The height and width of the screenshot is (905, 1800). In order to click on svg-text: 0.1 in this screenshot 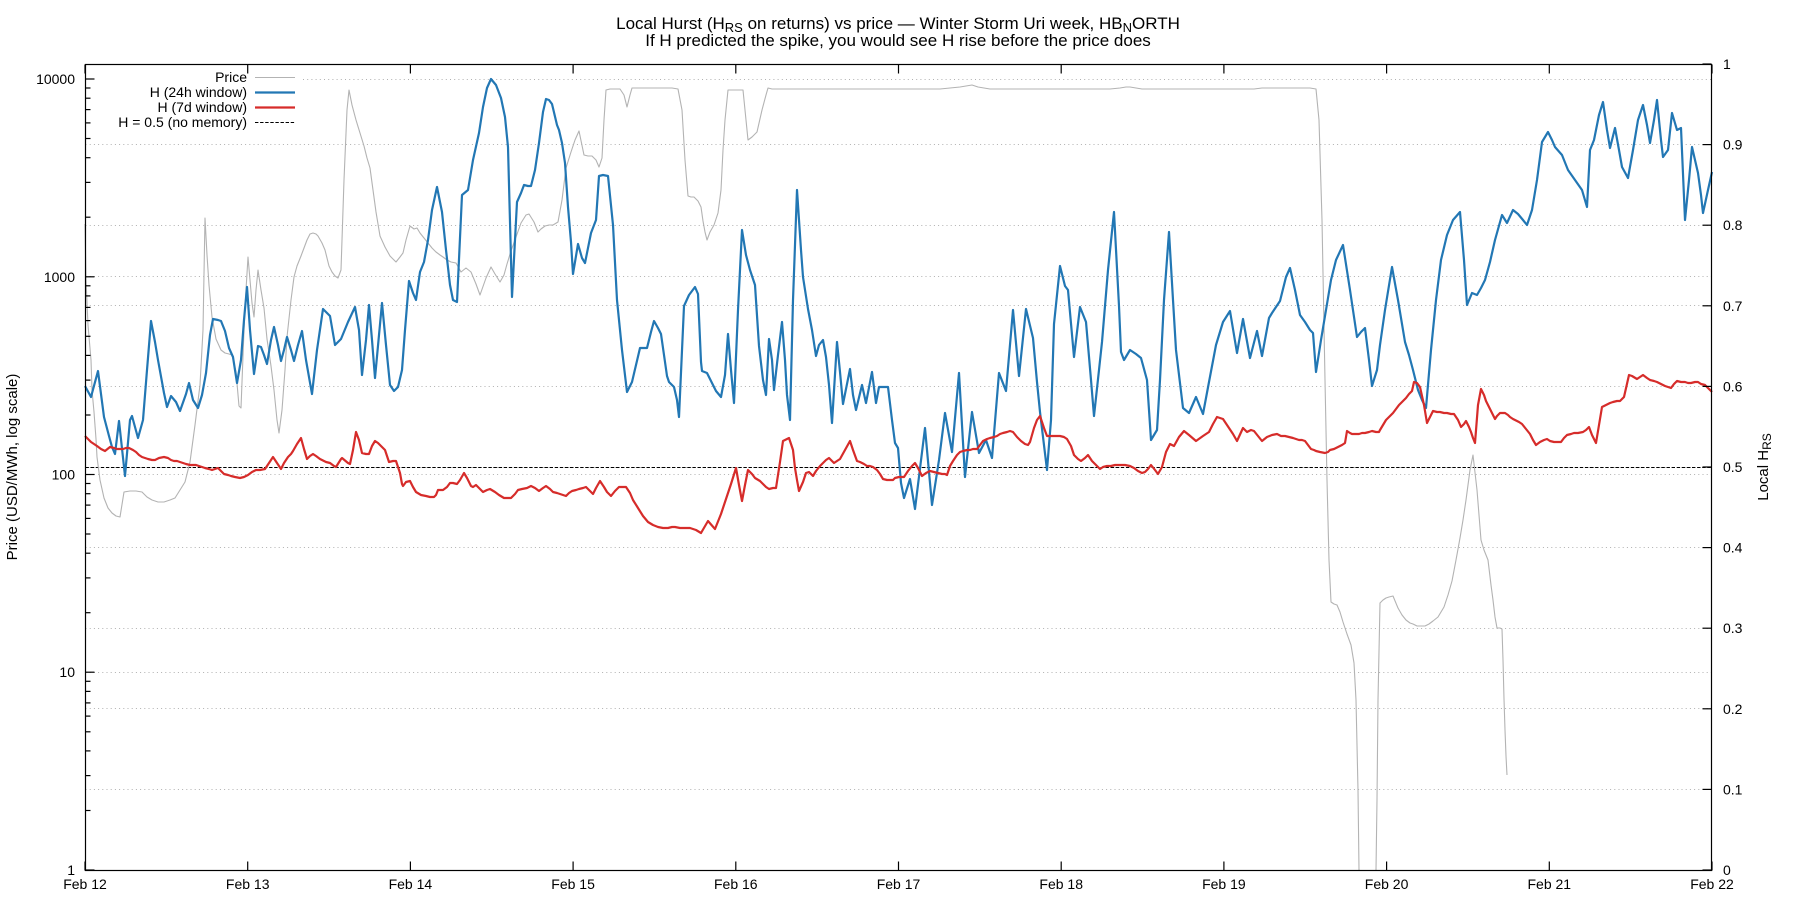, I will do `click(1733, 789)`.